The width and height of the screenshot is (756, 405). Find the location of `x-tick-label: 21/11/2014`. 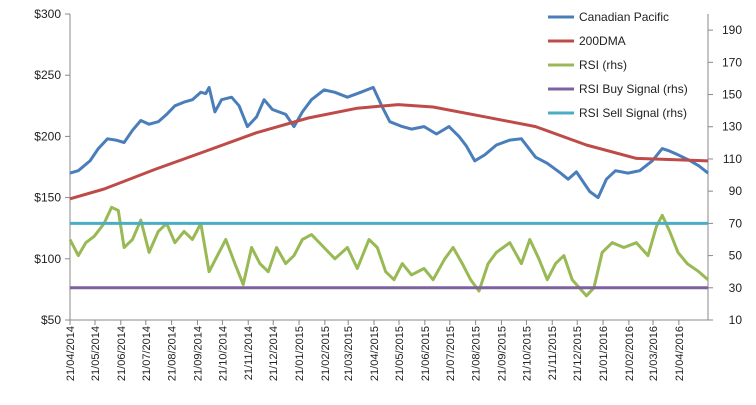

x-tick-label: 21/11/2014 is located at coordinates (249, 353).